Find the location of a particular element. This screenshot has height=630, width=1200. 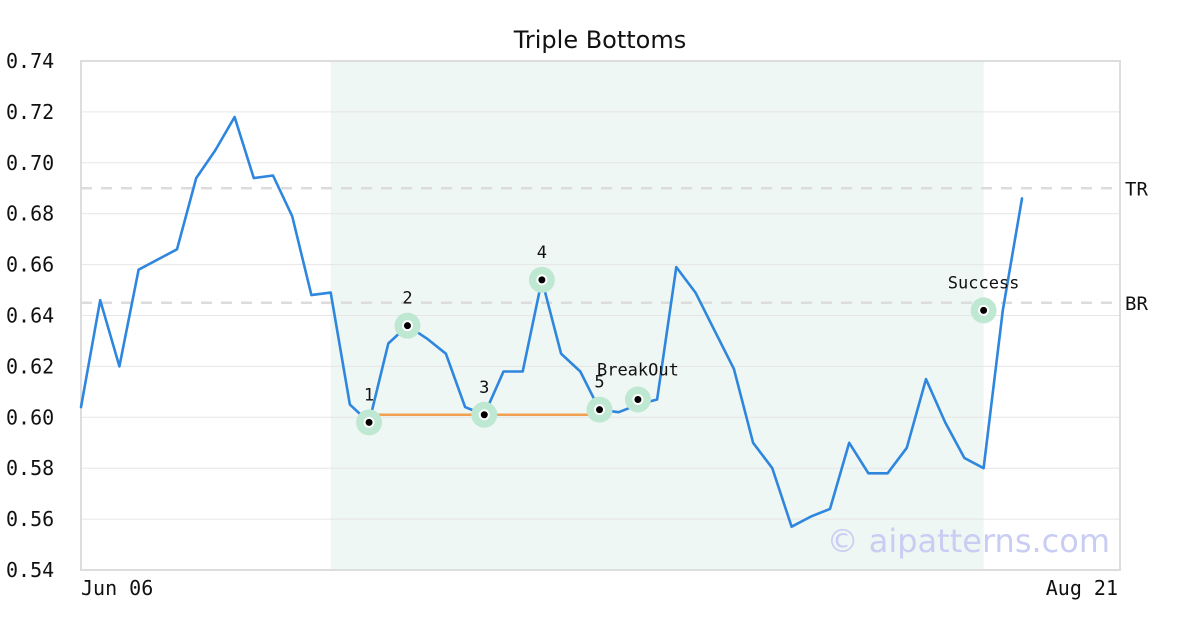

chart-title: Triple Bottoms is located at coordinates (600, 40).